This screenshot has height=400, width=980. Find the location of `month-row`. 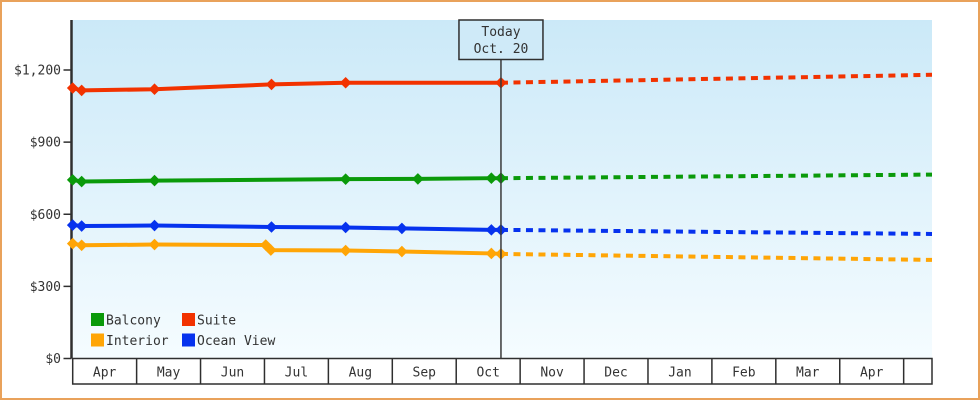

month-row is located at coordinates (502, 371).